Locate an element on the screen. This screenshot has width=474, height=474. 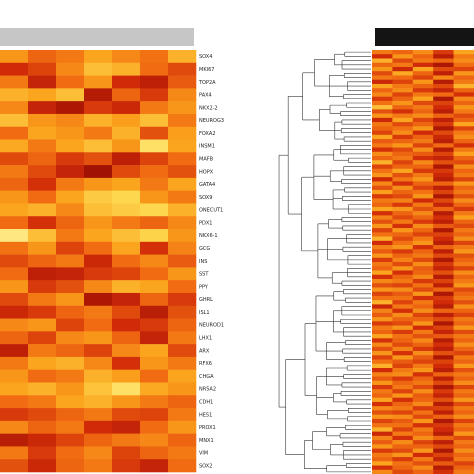
row-label: TOP2A is located at coordinates (207, 83).